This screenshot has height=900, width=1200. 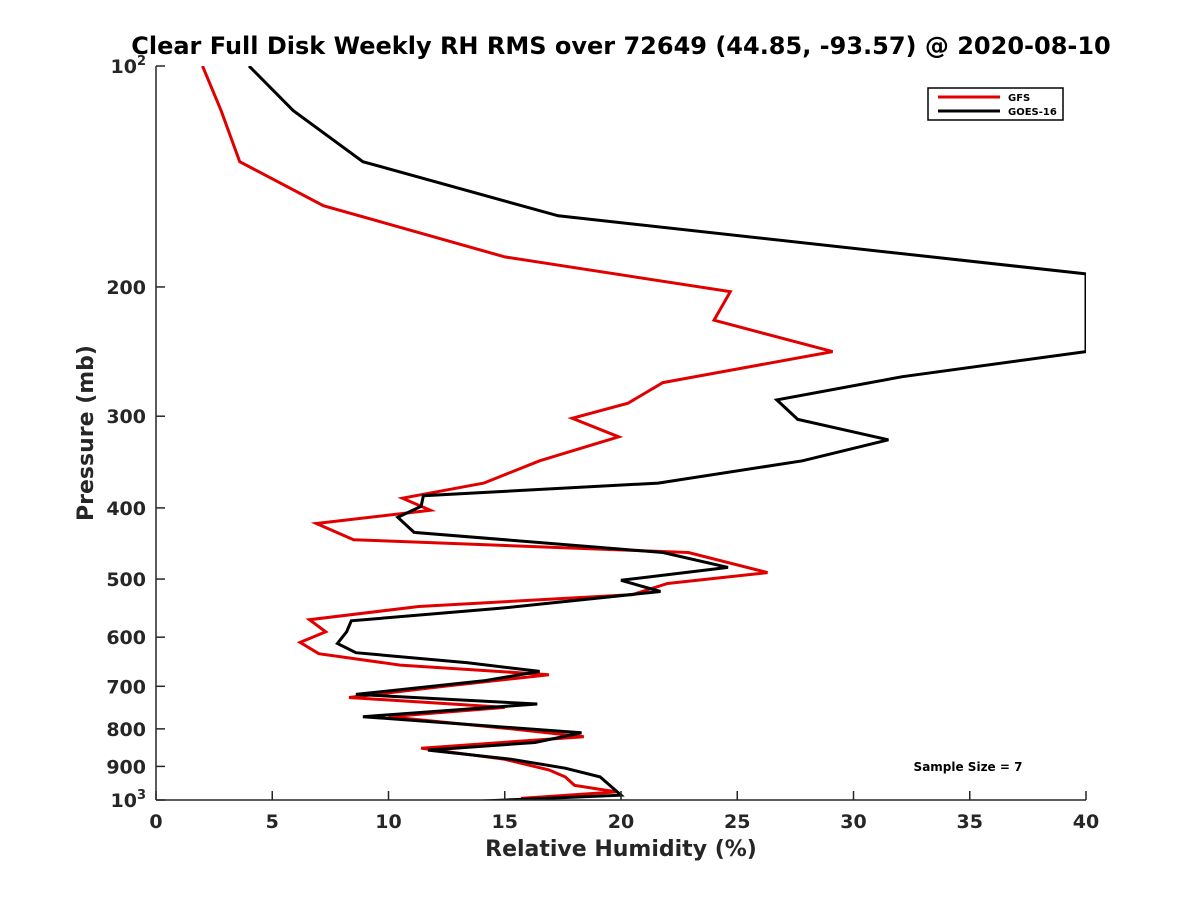 I want to click on y-tick-label: 800, so click(x=126, y=730).